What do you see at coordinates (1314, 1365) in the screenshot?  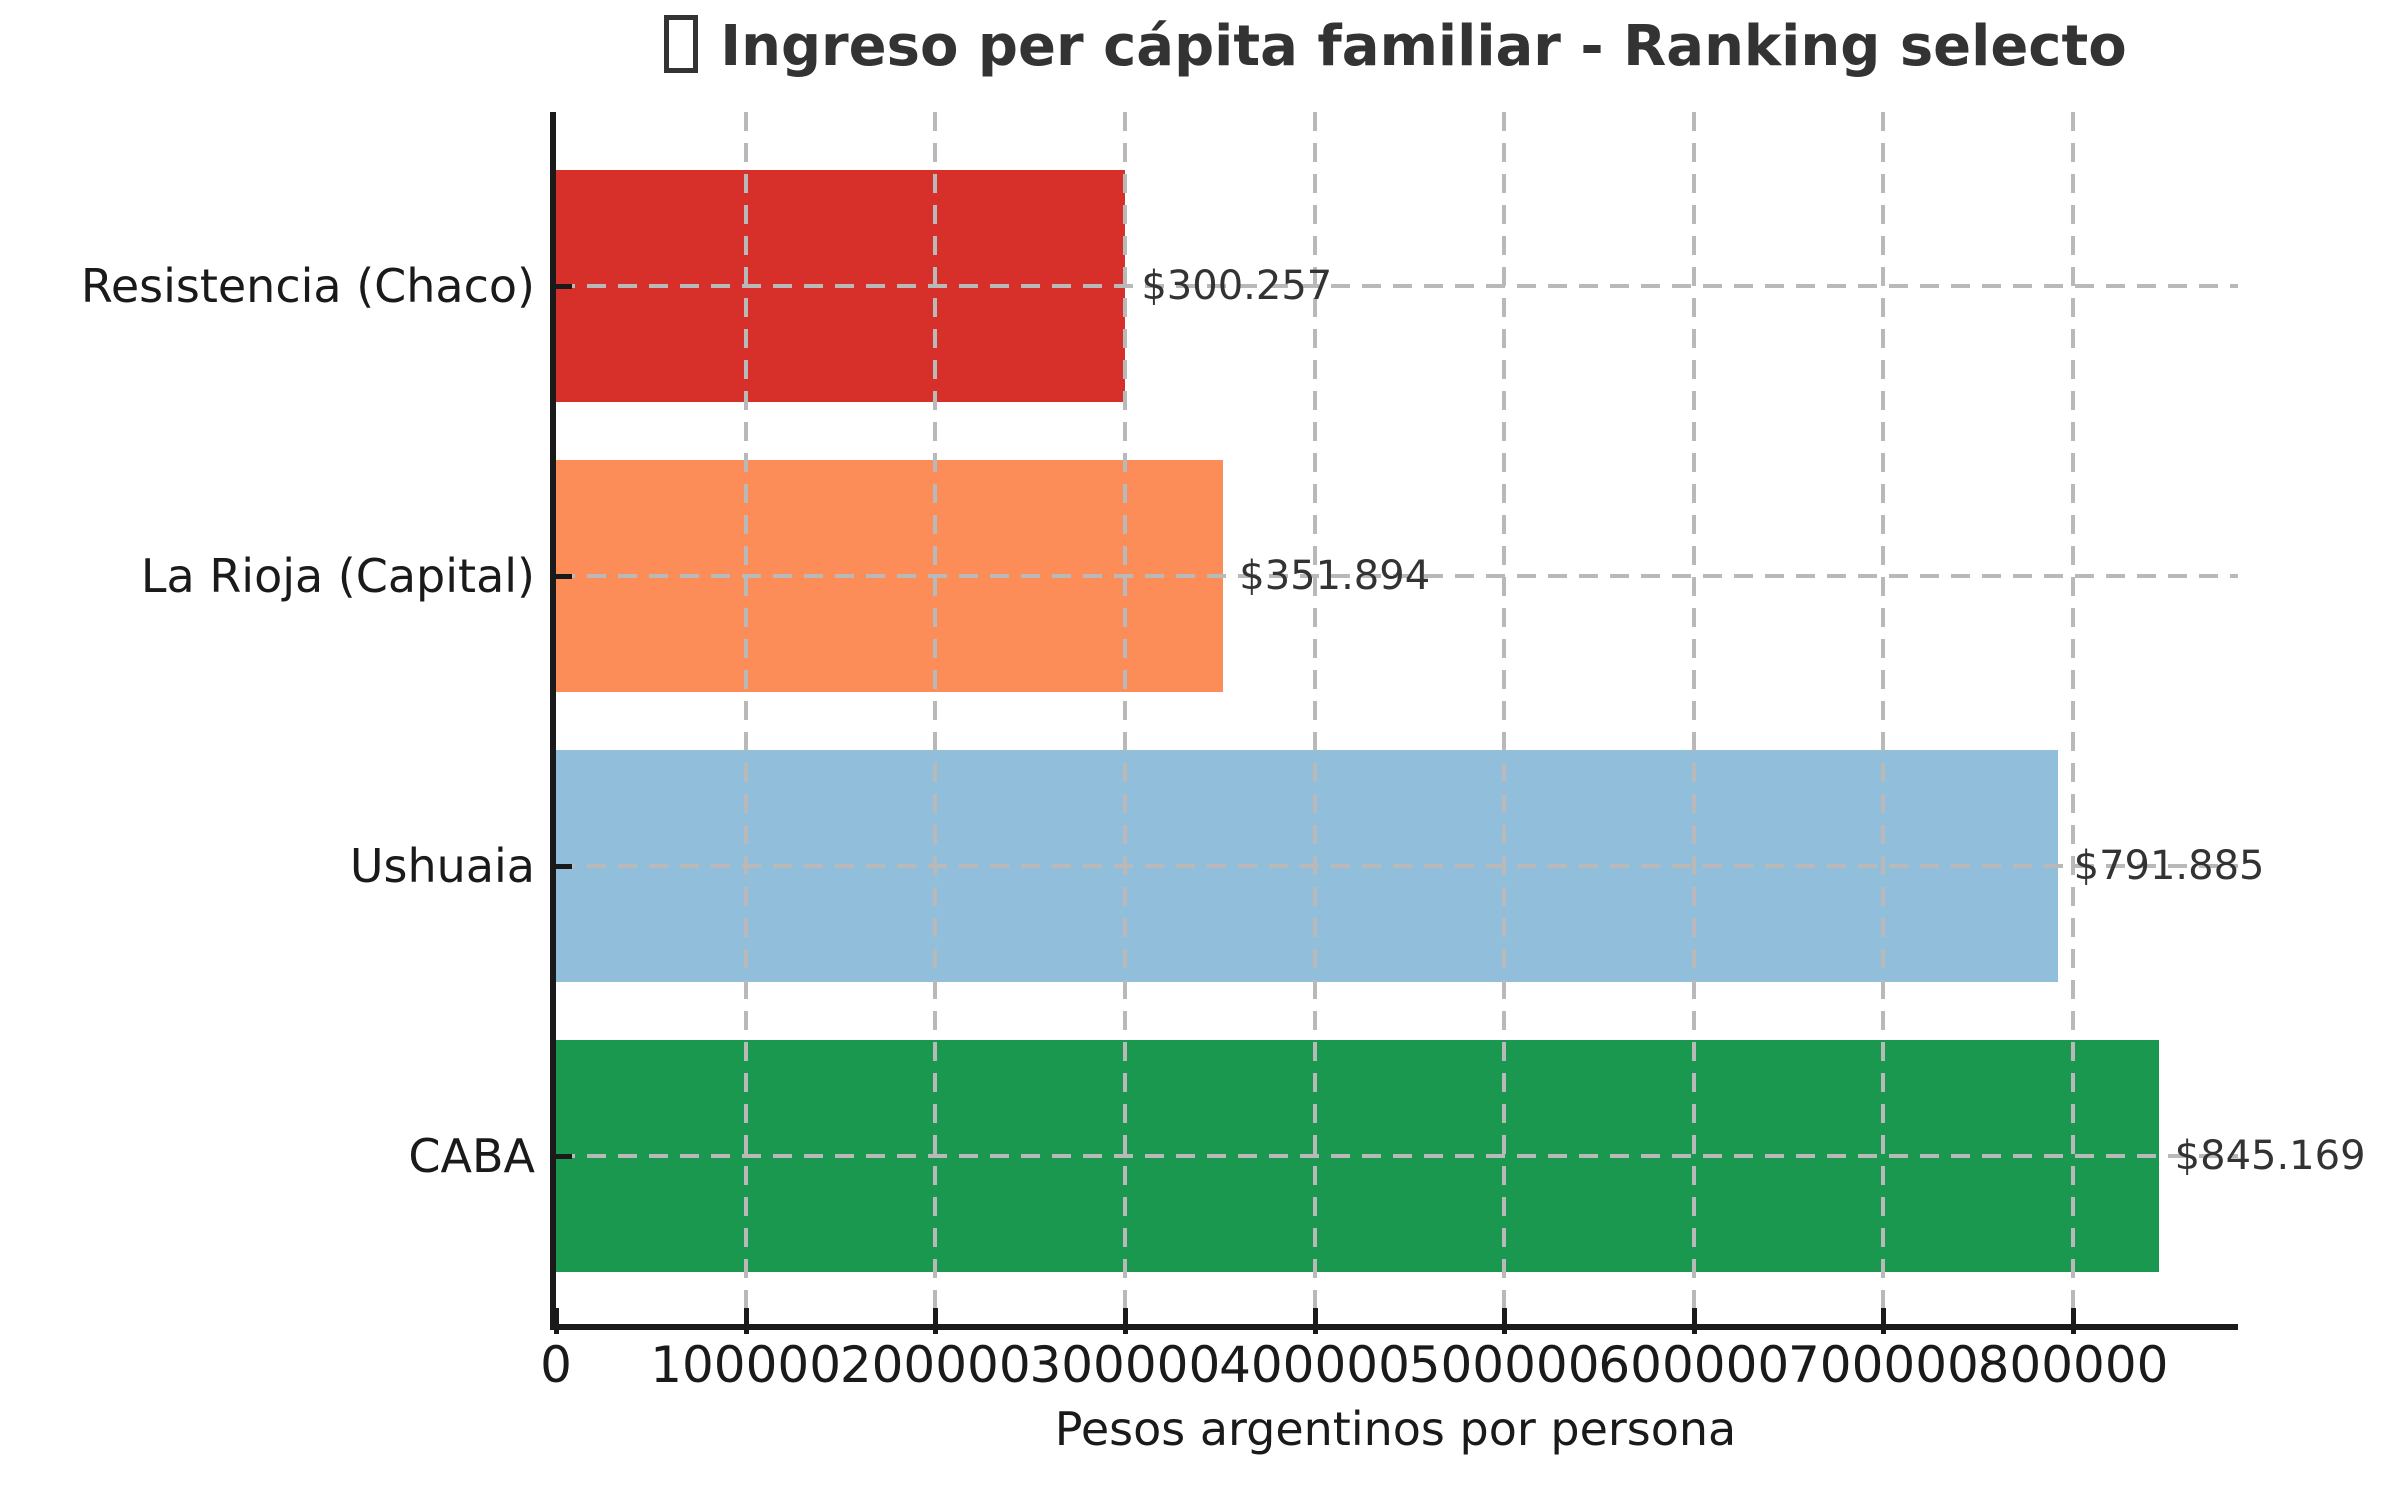 I see `x-axis-tick-label: 400000` at bounding box center [1314, 1365].